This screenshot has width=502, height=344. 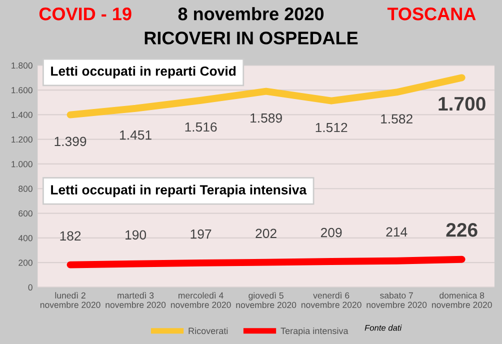 What do you see at coordinates (251, 38) in the screenshot?
I see `chart-subtitle: RICOVERI IN OSPEDALE` at bounding box center [251, 38].